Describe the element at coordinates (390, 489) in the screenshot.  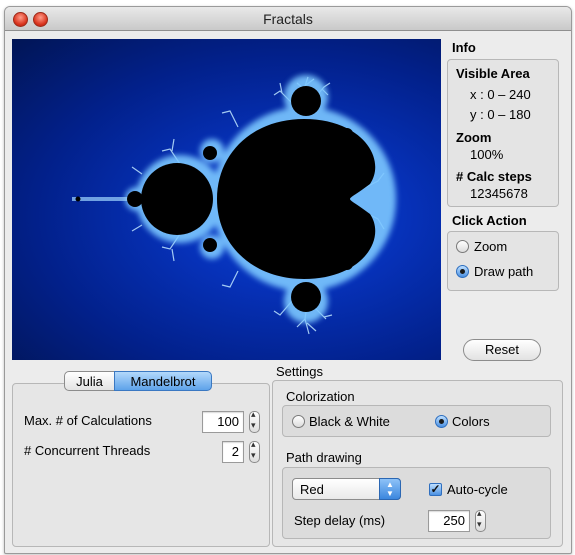
I see `select-arrows-icon: ▲ ▼` at that location.